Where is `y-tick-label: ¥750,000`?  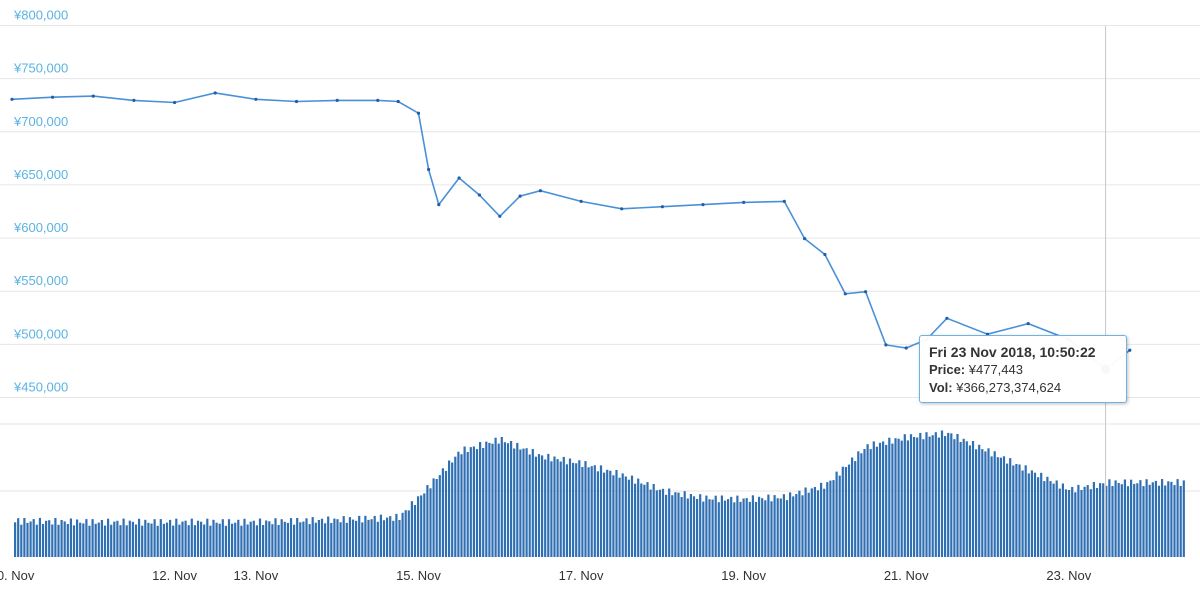
y-tick-label: ¥750,000 is located at coordinates (40, 68).